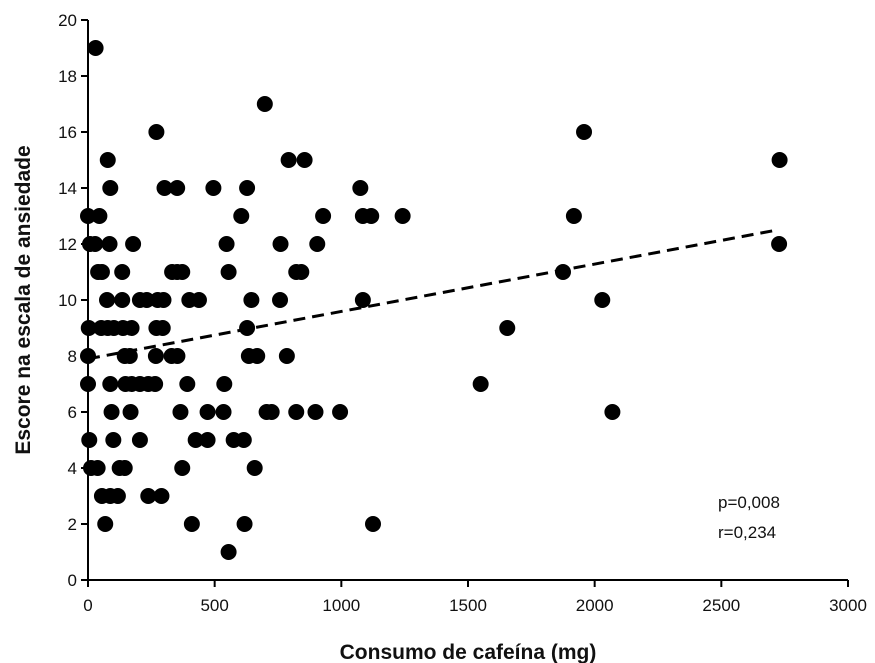 The height and width of the screenshot is (663, 875). What do you see at coordinates (72, 524) in the screenshot?
I see `y-tick-label: 2` at bounding box center [72, 524].